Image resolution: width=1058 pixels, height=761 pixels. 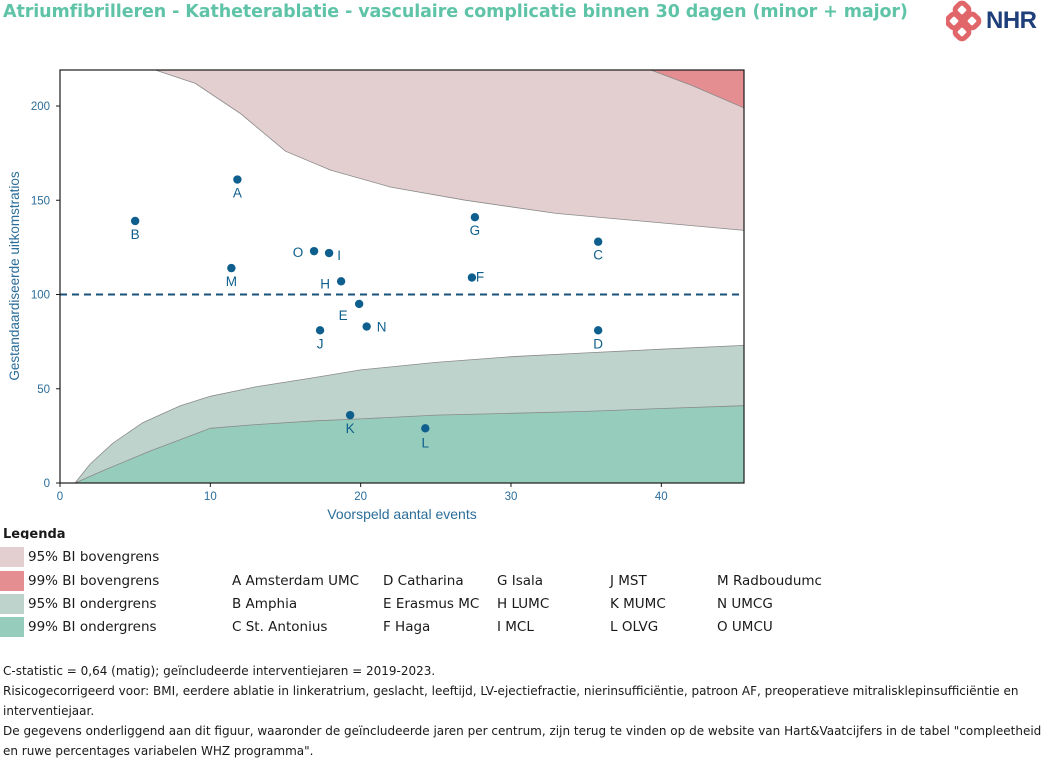 I want to click on data-point-label-k: K, so click(x=350, y=428).